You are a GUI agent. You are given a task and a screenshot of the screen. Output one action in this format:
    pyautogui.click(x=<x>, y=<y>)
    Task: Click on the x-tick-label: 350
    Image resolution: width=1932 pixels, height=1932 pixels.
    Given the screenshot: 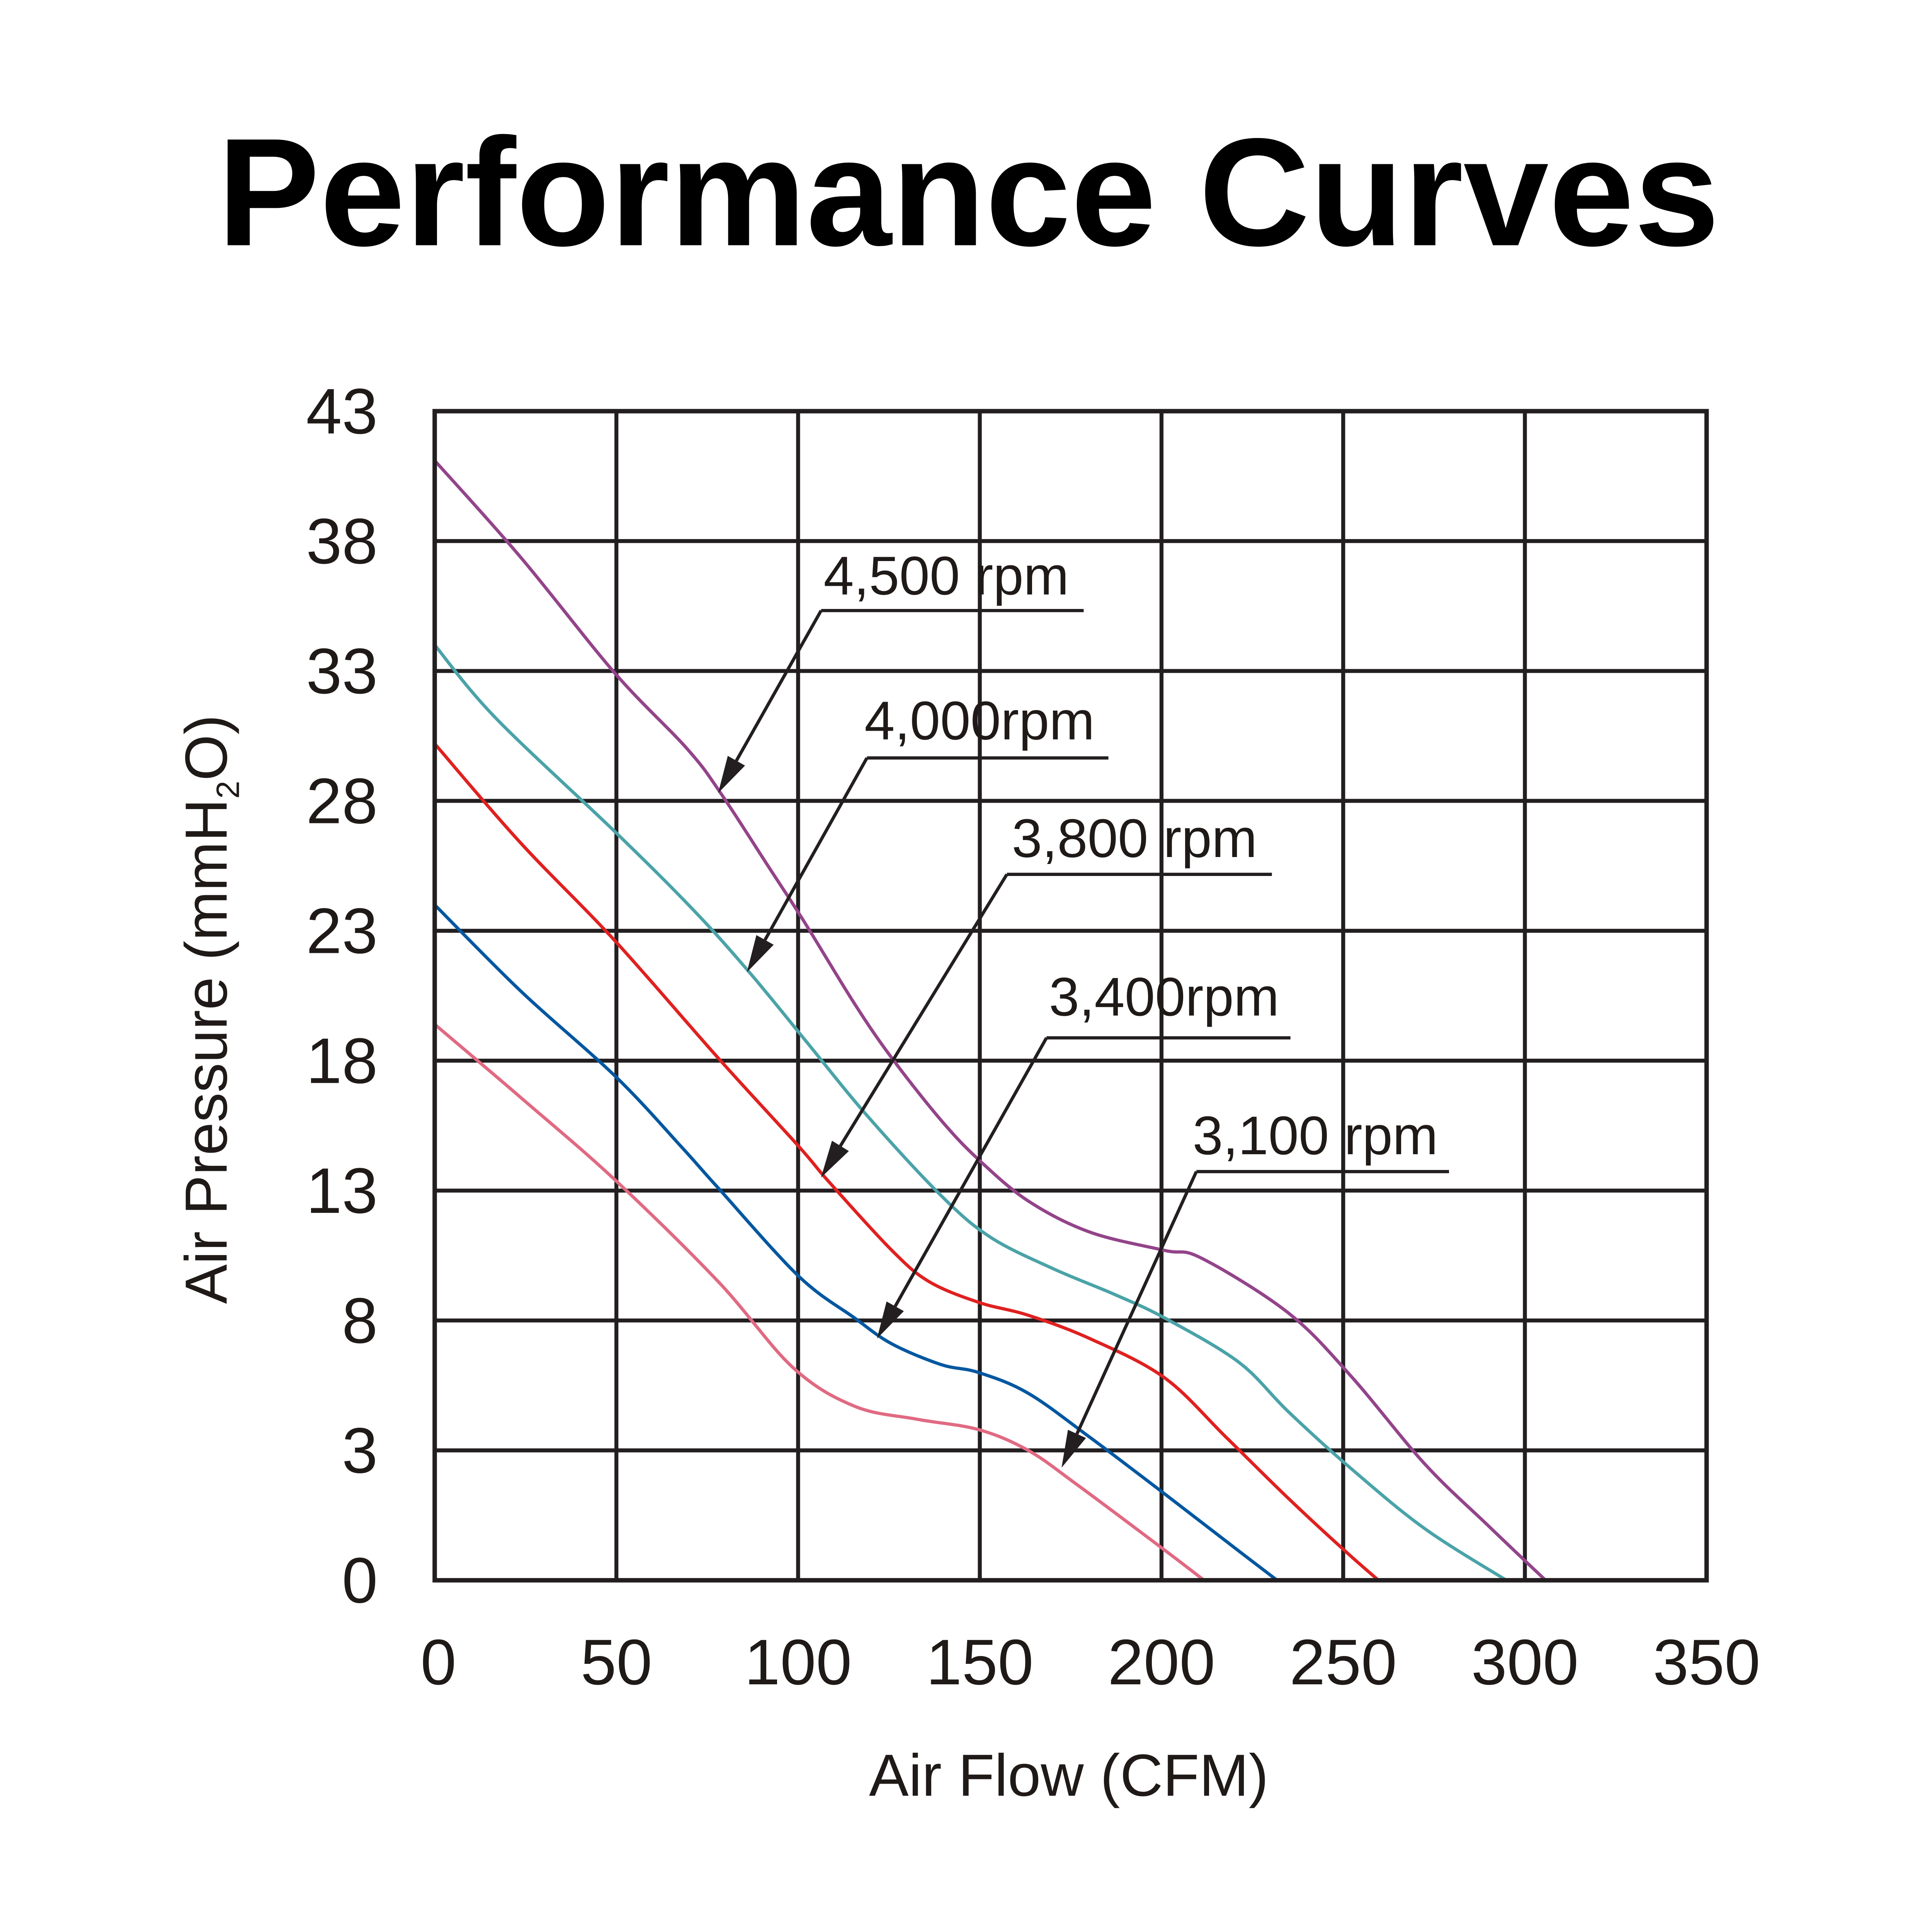 What is the action you would take?
    pyautogui.click(x=1707, y=1662)
    